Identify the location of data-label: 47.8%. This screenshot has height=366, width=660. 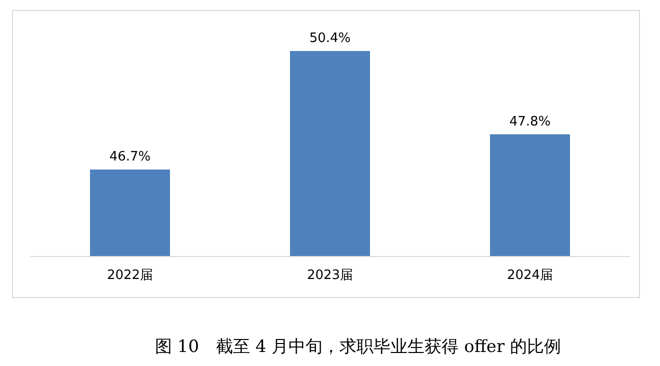
(530, 122).